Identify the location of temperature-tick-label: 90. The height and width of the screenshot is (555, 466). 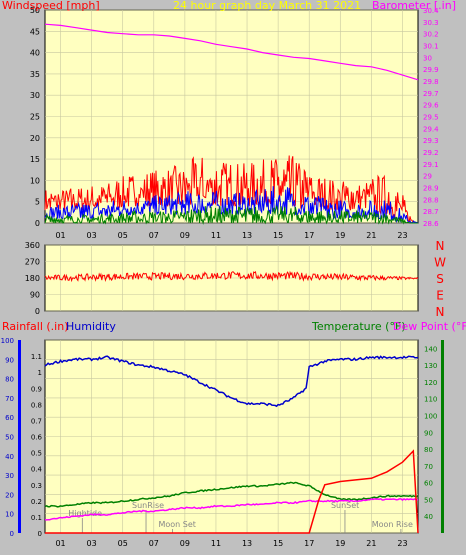
(428, 433).